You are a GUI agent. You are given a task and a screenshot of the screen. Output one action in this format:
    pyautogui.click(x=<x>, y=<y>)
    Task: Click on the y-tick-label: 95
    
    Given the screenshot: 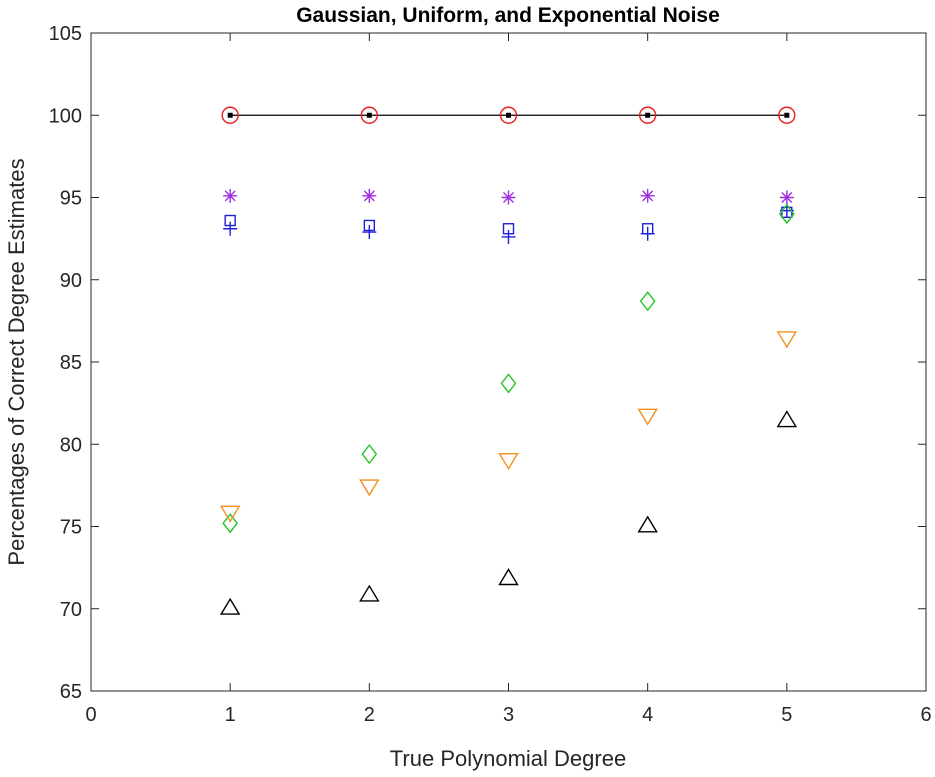 What is the action you would take?
    pyautogui.click(x=71, y=199)
    